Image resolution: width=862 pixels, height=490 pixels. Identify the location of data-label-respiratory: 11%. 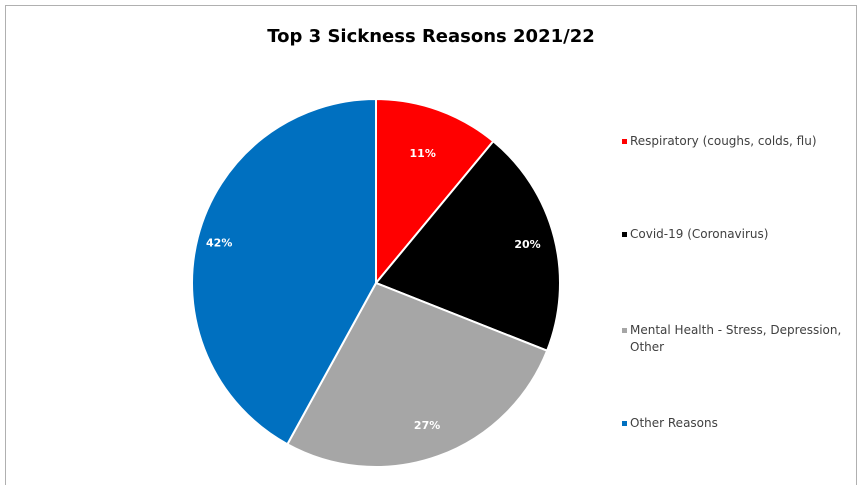
(423, 153).